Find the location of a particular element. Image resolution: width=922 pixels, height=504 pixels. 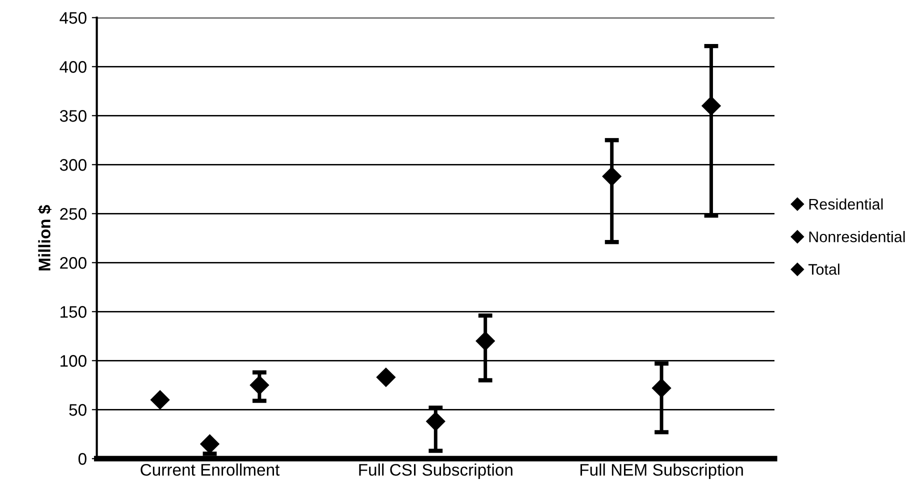

y-tick-label: 100 is located at coordinates (73, 361).